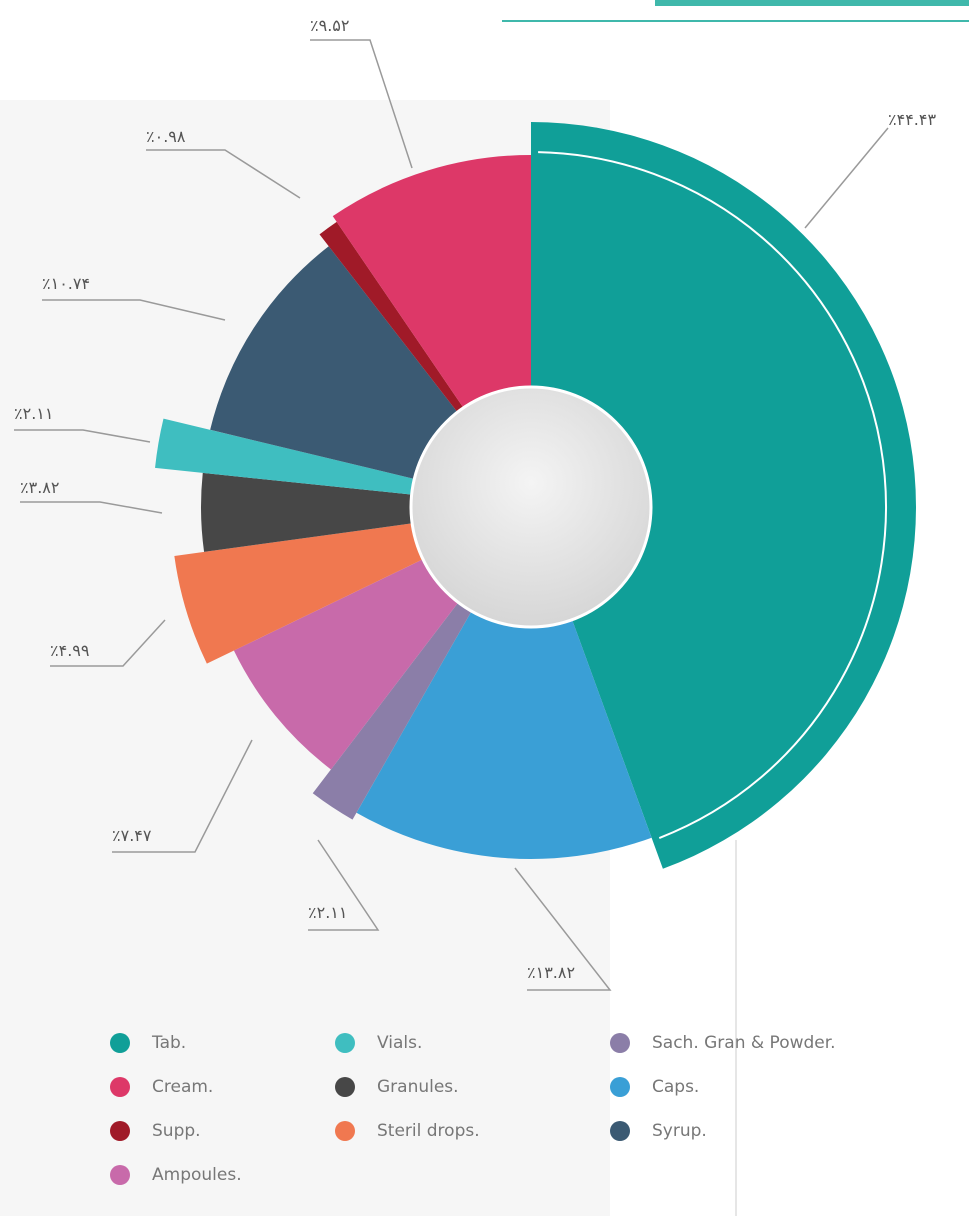  I want to click on legend-label-ampoules: Ampoules., so click(197, 1175).